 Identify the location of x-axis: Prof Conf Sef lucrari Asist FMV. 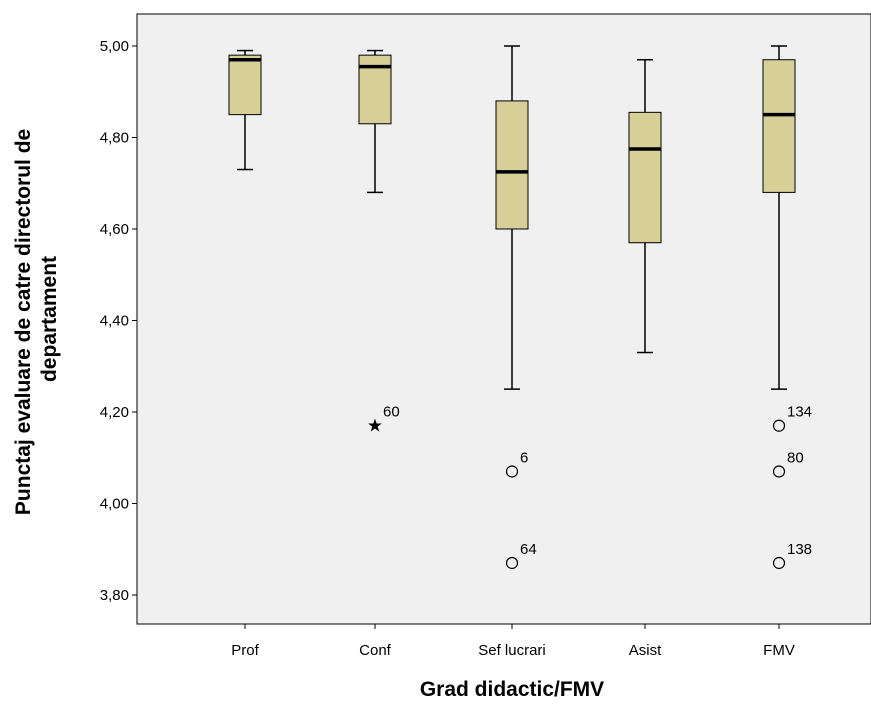
(513, 641).